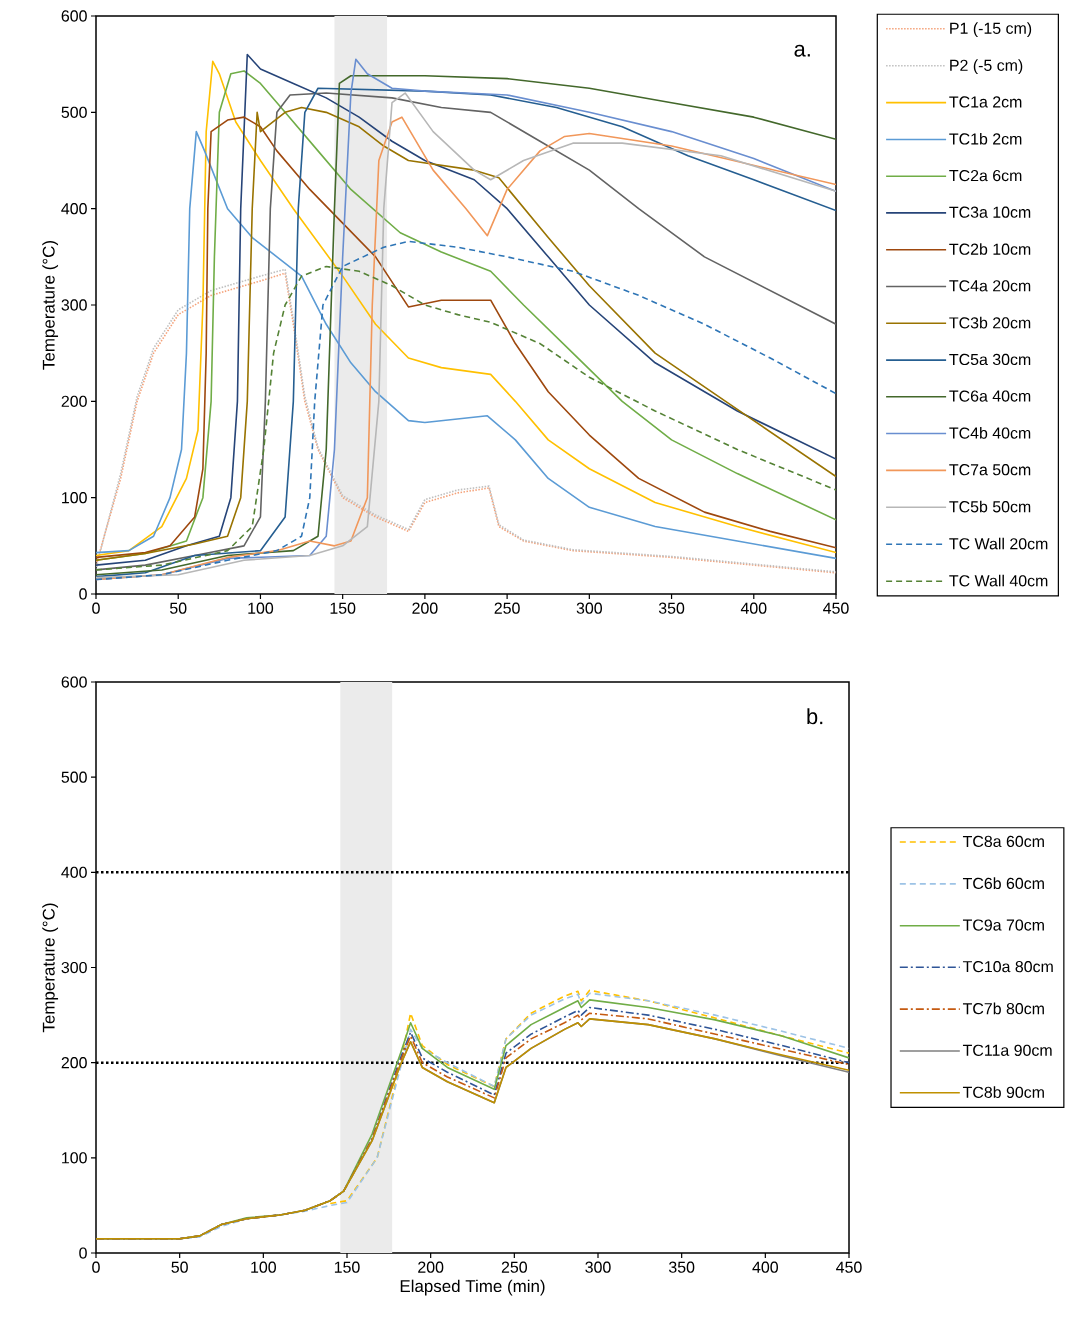  I want to click on legend-label: TC6b 60cm, so click(1003, 883).